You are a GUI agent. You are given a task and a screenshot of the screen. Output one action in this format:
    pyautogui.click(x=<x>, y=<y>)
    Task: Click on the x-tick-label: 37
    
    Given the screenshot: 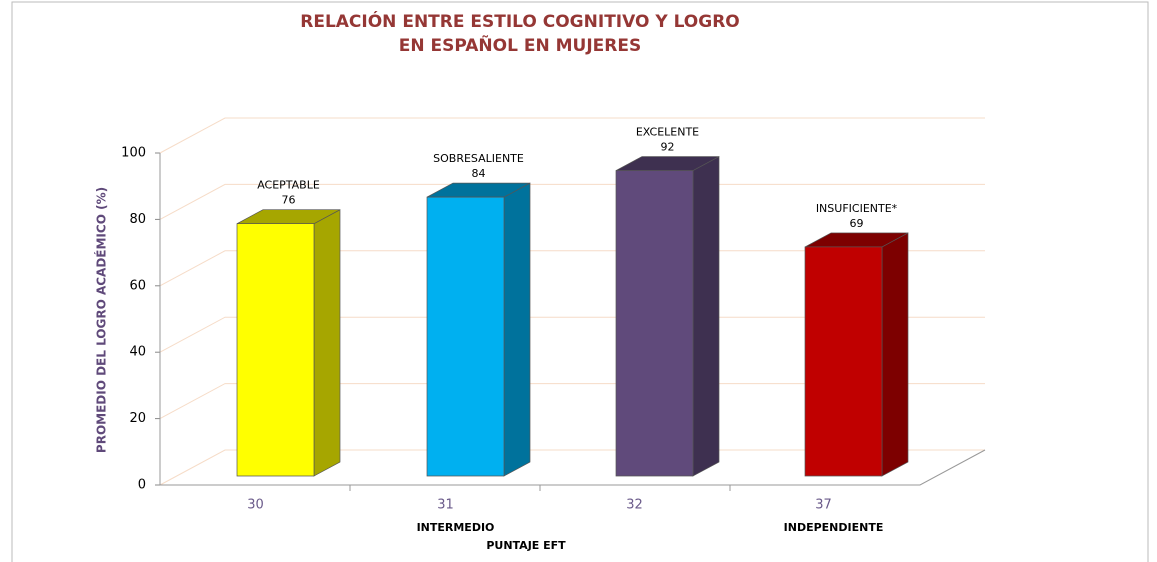 What is the action you would take?
    pyautogui.click(x=823, y=505)
    